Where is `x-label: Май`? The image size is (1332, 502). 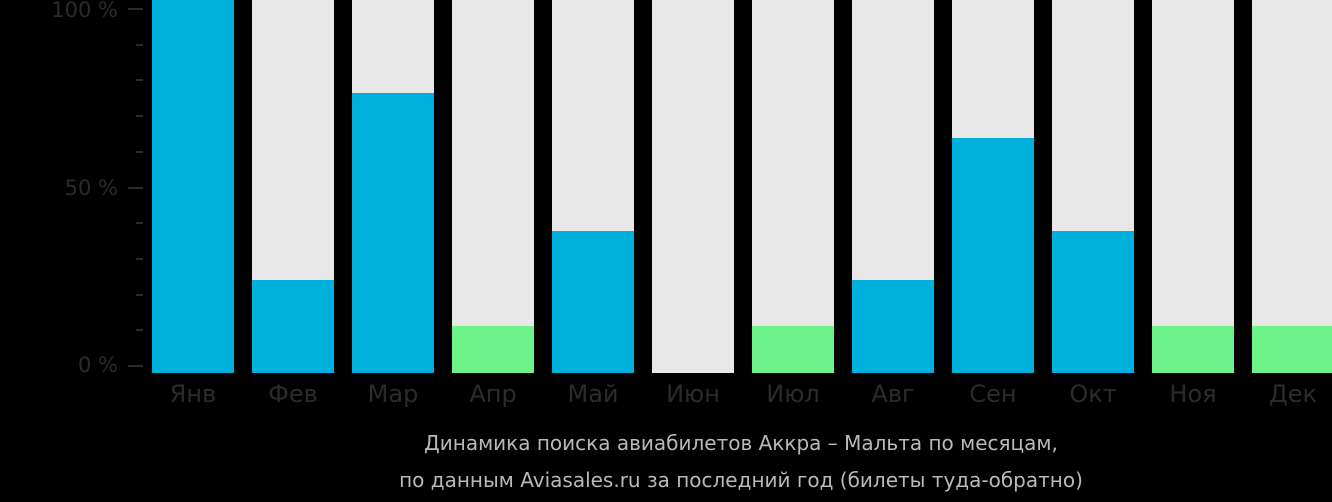 x-label: Май is located at coordinates (593, 394).